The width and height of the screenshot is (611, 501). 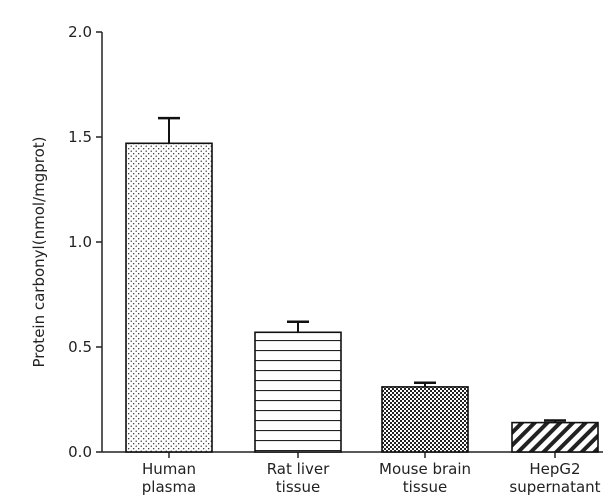 What do you see at coordinates (80, 452) in the screenshot?
I see `y-tick-label: 0.0` at bounding box center [80, 452].